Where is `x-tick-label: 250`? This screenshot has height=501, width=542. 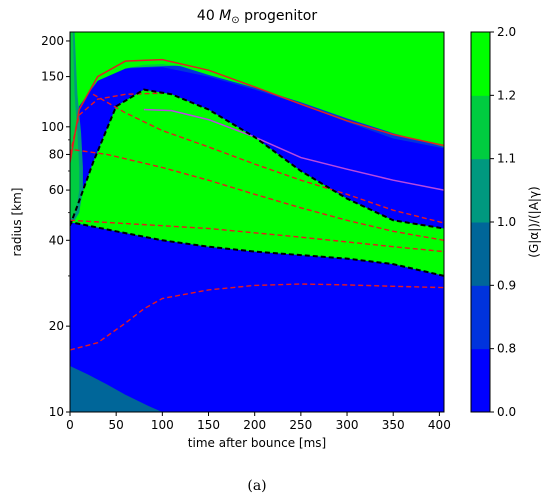 x-tick-label: 250 is located at coordinates (300, 425).